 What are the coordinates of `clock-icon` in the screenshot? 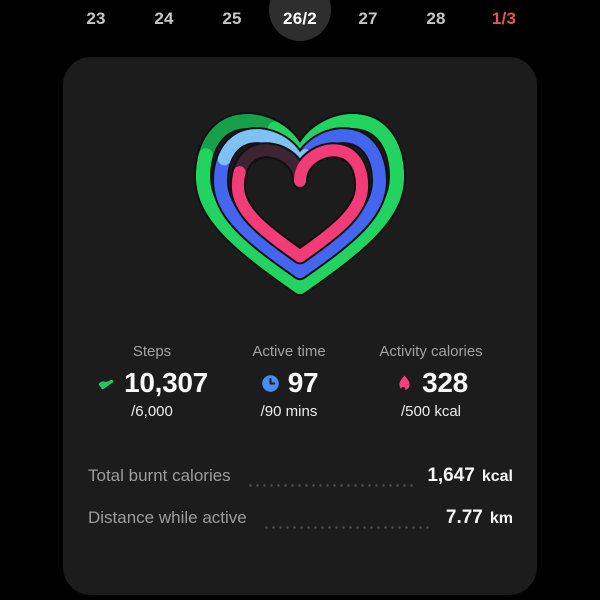 It's located at (270, 383).